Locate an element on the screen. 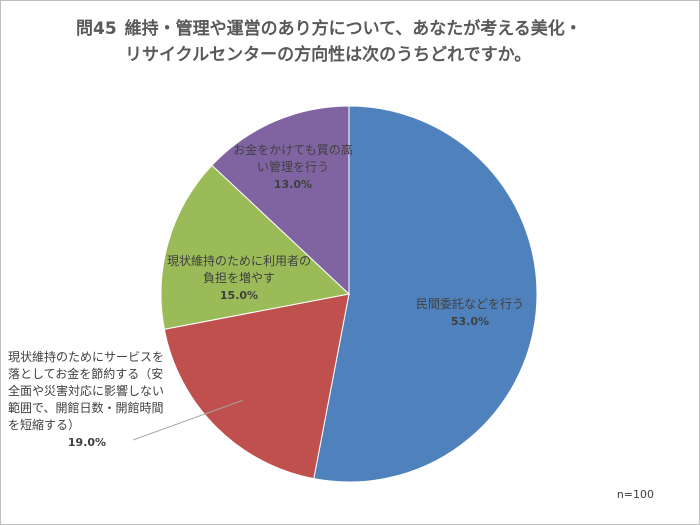 This screenshot has width=700, height=525. sample-size-note: n=100 is located at coordinates (635, 494).